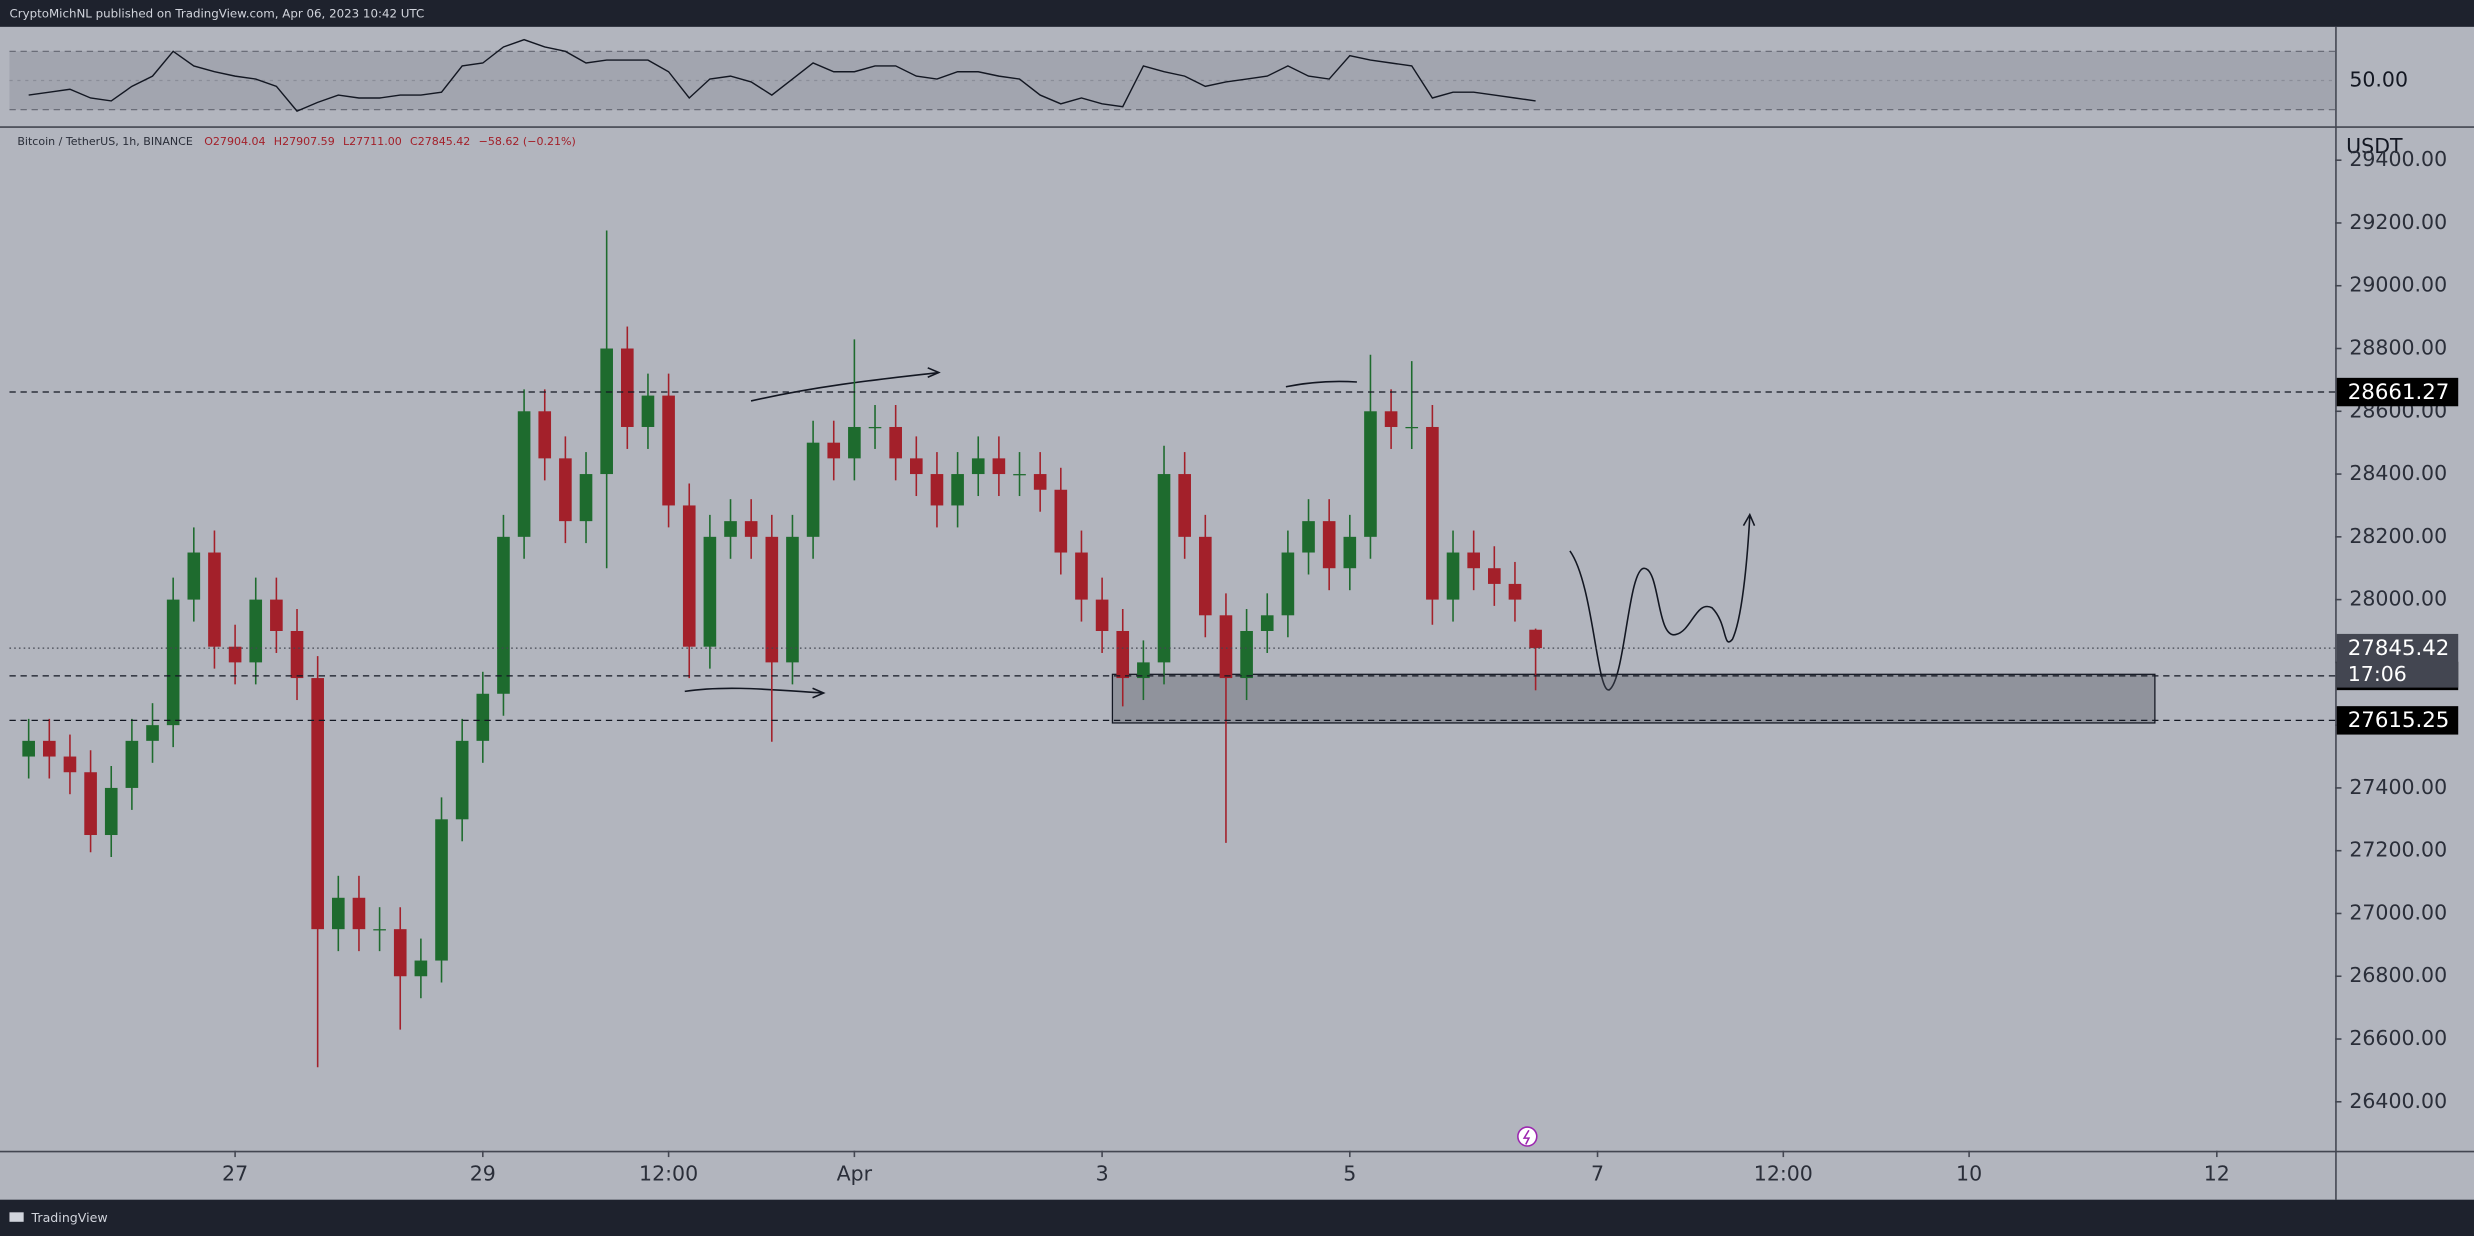 The width and height of the screenshot is (2474, 1236). I want to click on projection-path, so click(1660, 603).